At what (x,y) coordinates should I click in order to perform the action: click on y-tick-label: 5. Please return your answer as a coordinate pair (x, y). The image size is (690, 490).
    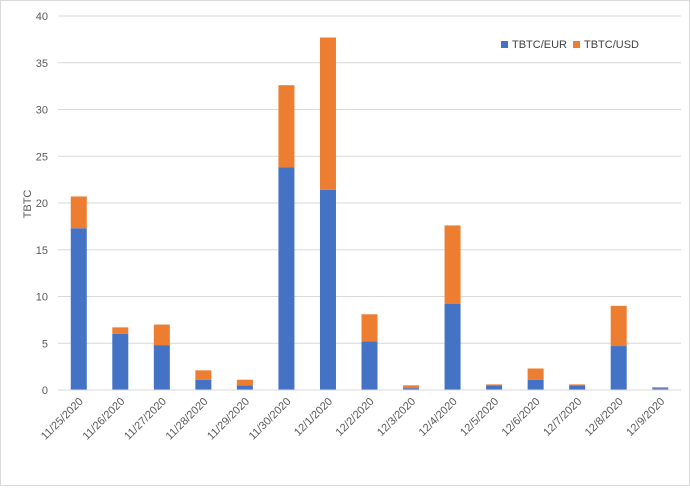
    Looking at the image, I should click on (45, 344).